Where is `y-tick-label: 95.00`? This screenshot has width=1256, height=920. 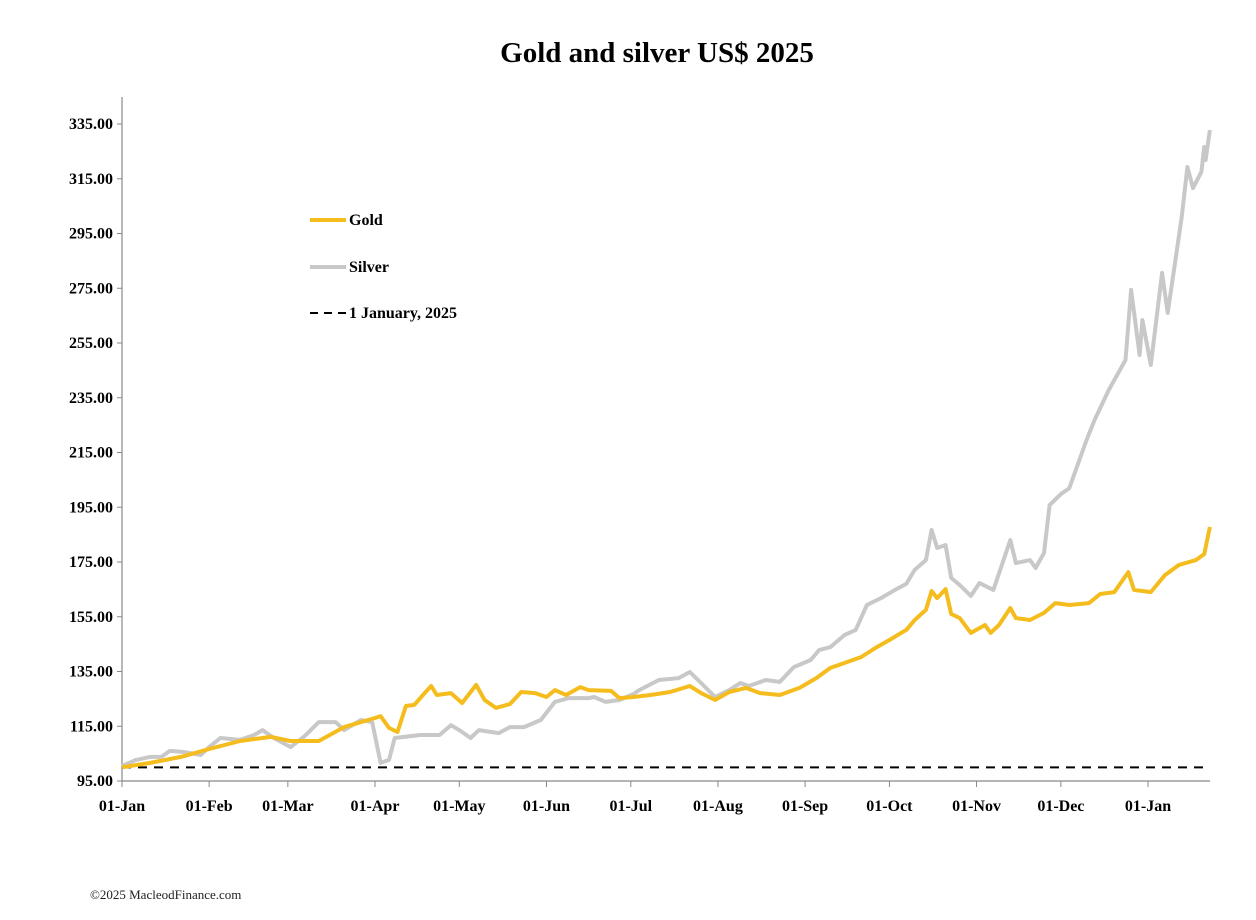
y-tick-label: 95.00 is located at coordinates (95, 781).